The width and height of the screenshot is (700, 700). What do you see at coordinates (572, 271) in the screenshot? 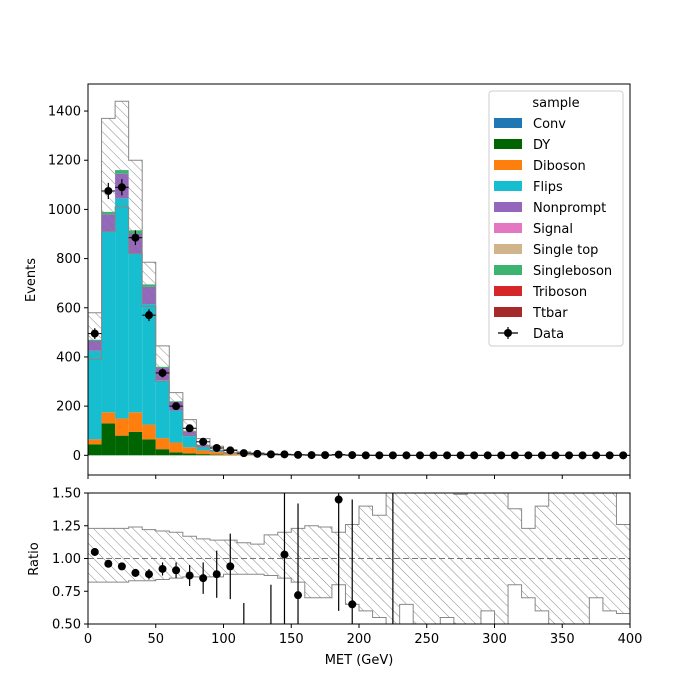
I see `legend-label: Singleboson` at bounding box center [572, 271].